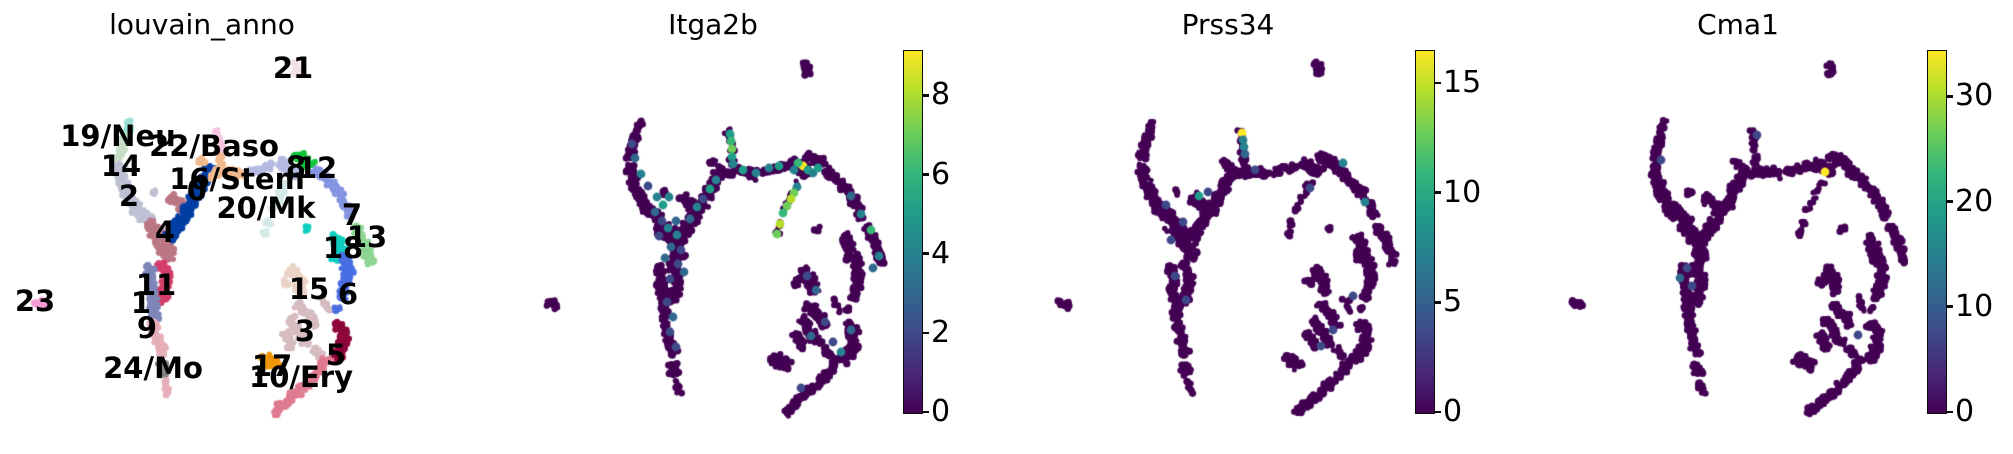 The image size is (2013, 454). What do you see at coordinates (121, 165) in the screenshot?
I see `cluster-label-14: 14` at bounding box center [121, 165].